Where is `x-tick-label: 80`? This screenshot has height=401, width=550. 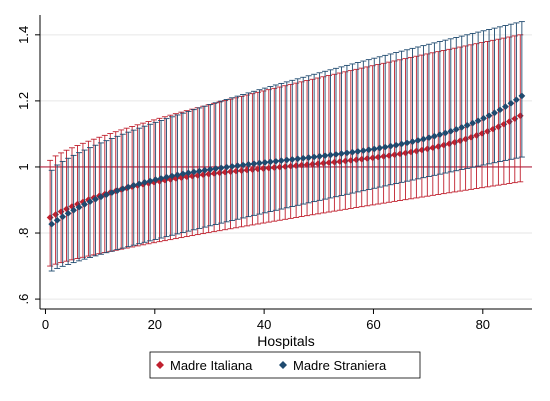
x-tick-label: 80 is located at coordinates (483, 324).